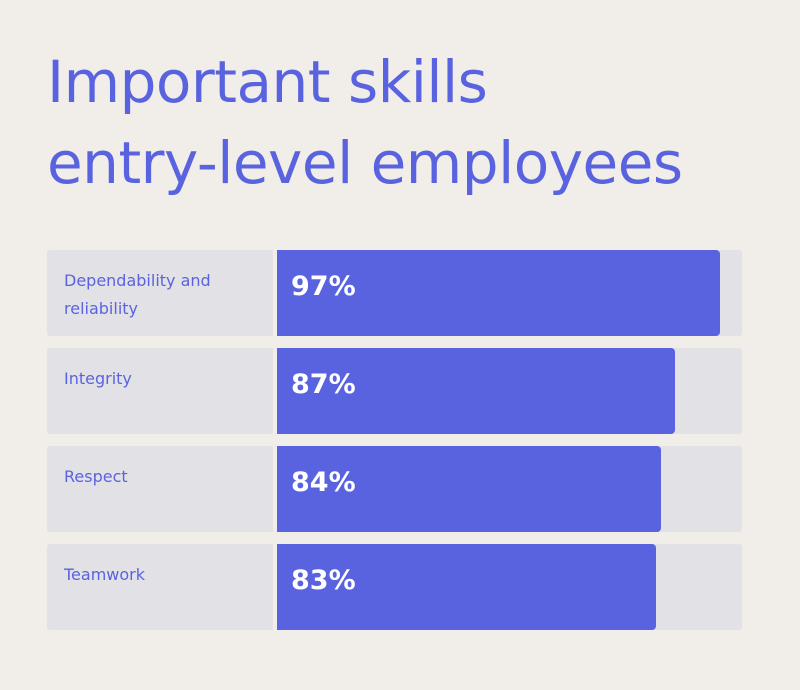  What do you see at coordinates (96, 476) in the screenshot?
I see `category-label: Respect` at bounding box center [96, 476].